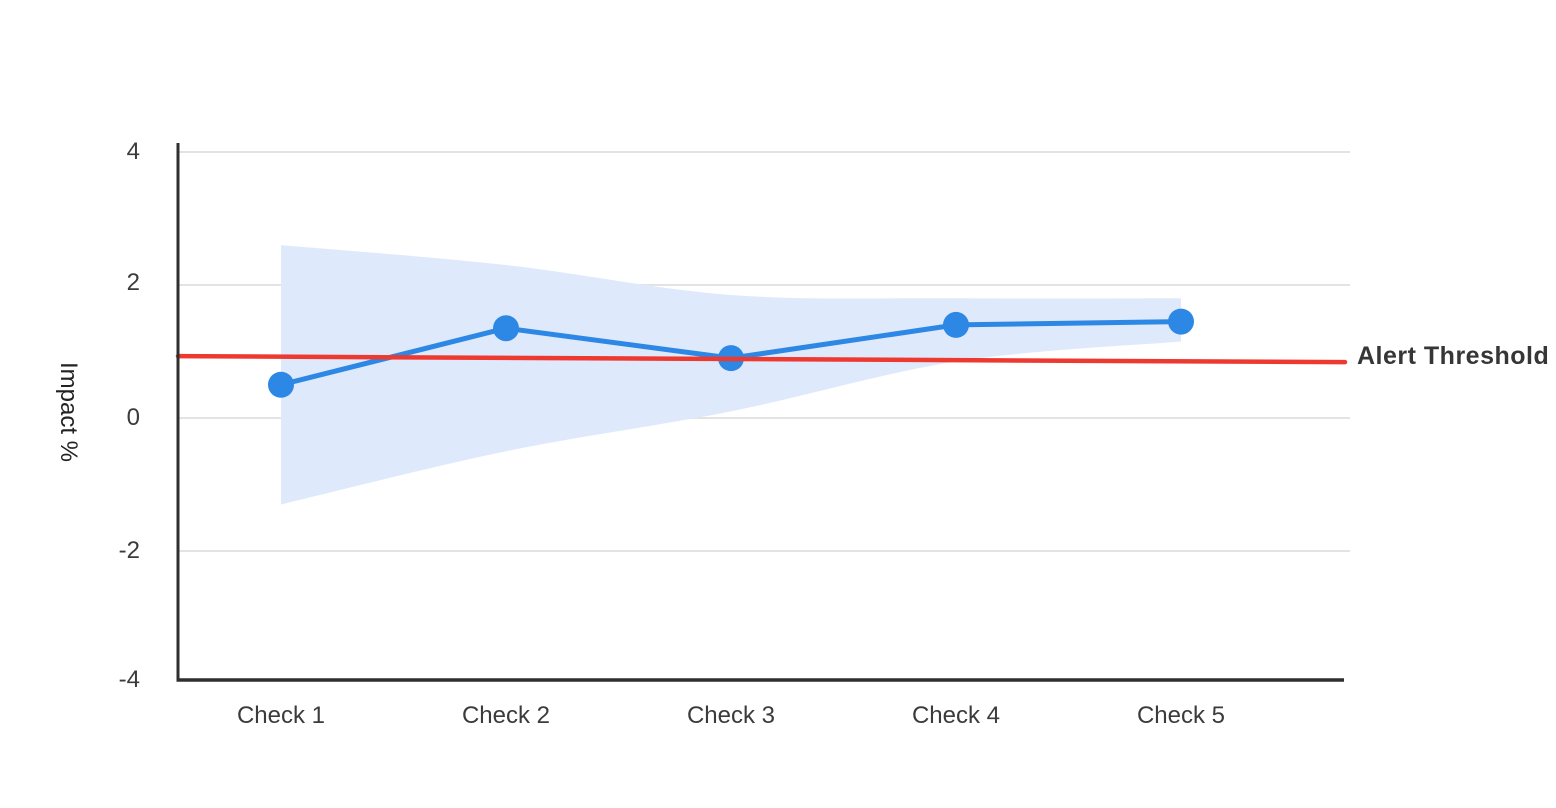 This screenshot has height=808, width=1556. Describe the element at coordinates (129, 550) in the screenshot. I see `ytick-label-neg2: -2` at that location.